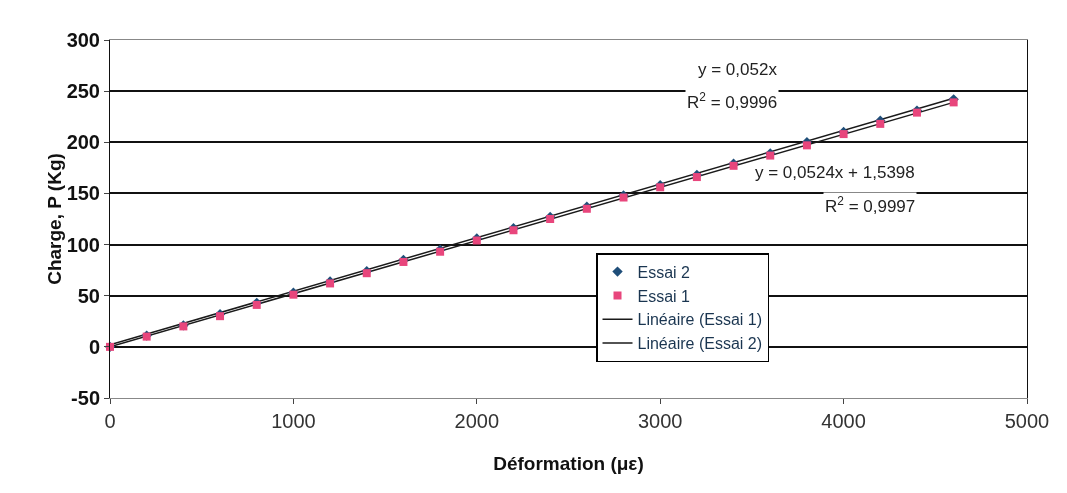  Describe the element at coordinates (660, 421) in the screenshot. I see `x-tick-label: 3000` at that location.